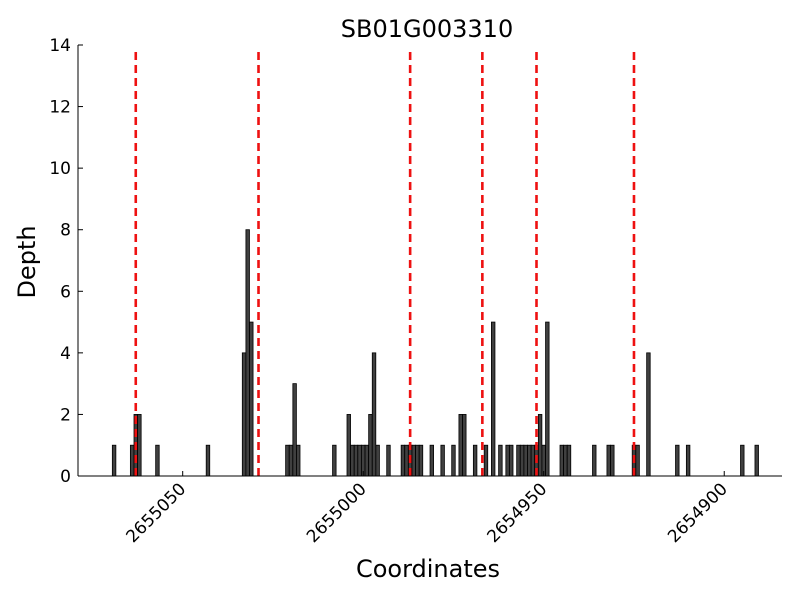  What do you see at coordinates (65, 415) in the screenshot?
I see `y-tick-label: 2` at bounding box center [65, 415].